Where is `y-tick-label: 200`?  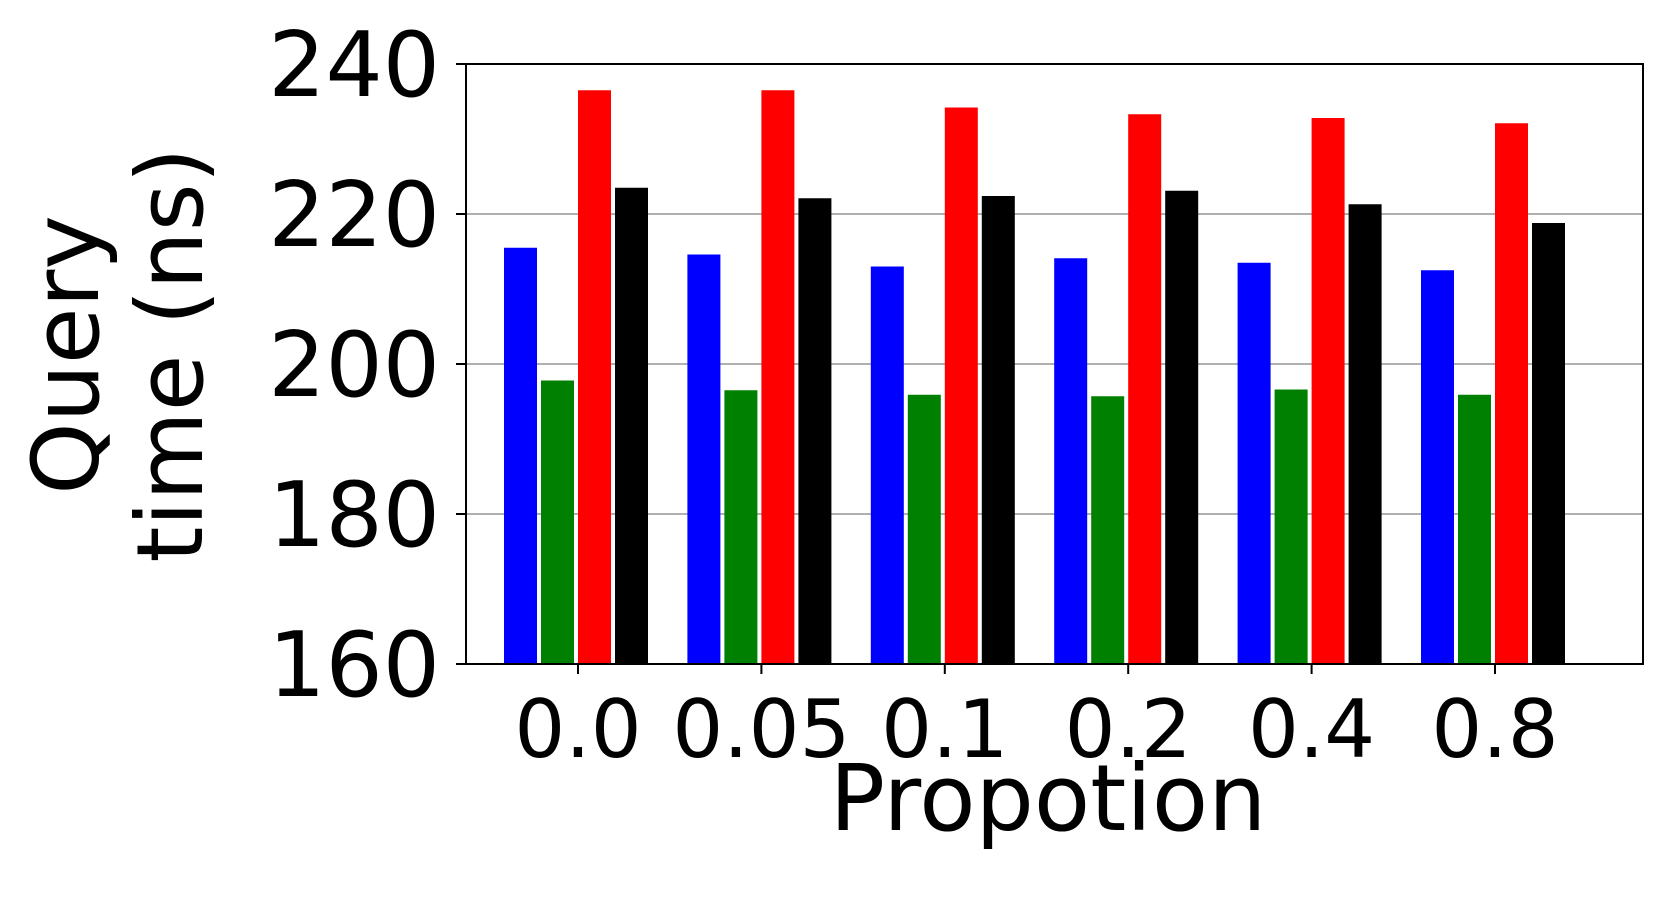
y-tick-label: 200 is located at coordinates (354, 365).